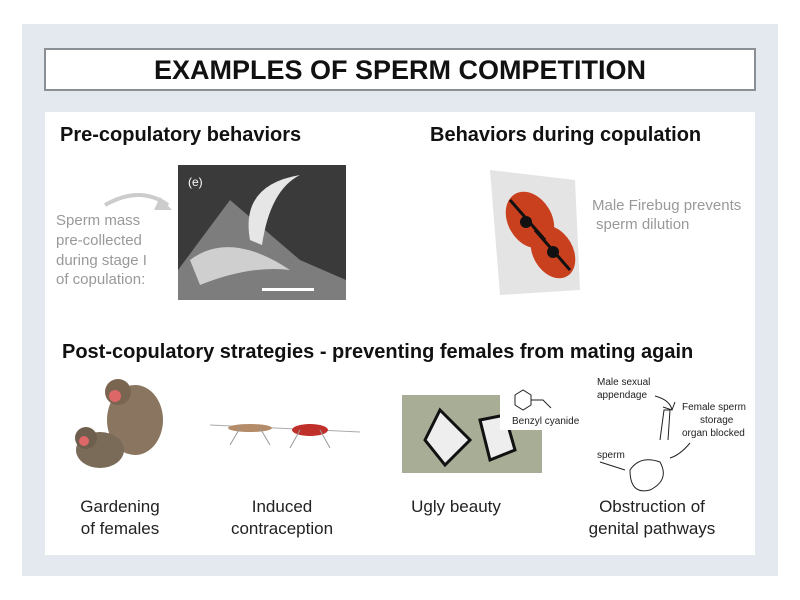 The height and width of the screenshot is (600, 800). Describe the element at coordinates (652, 528) in the screenshot. I see `caption-line: genital pathways` at that location.